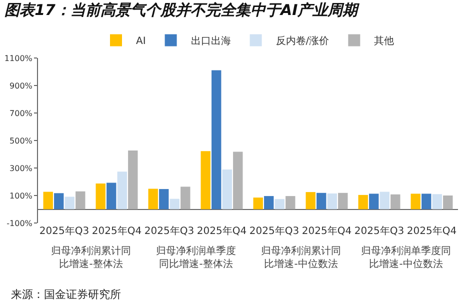 The width and height of the screenshot is (462, 301). I want to click on text: 归母净利润累计同比增速-中位数法, so click(301, 257).